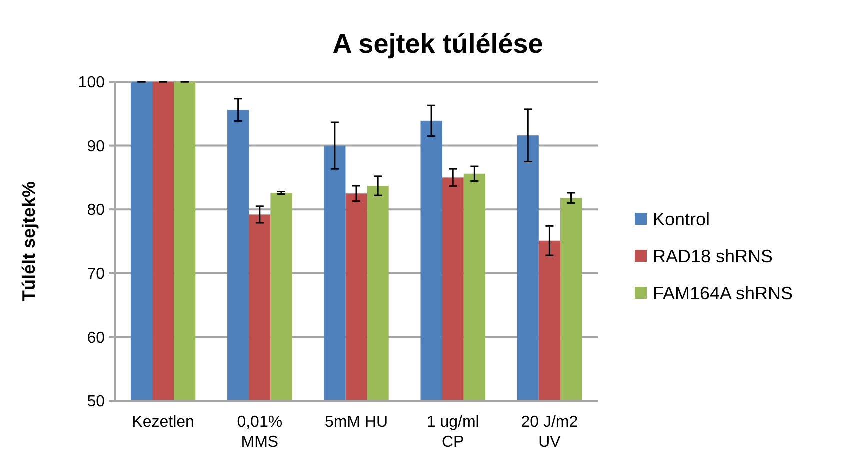  What do you see at coordinates (96, 211) in the screenshot?
I see `y-tick-label: 80` at bounding box center [96, 211].